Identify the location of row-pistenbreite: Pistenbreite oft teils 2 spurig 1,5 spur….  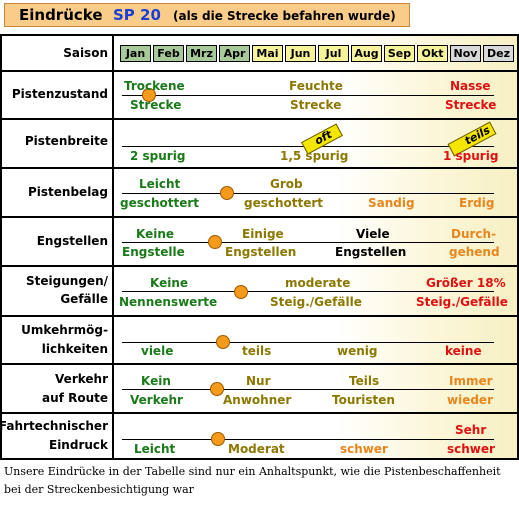
(259, 143).